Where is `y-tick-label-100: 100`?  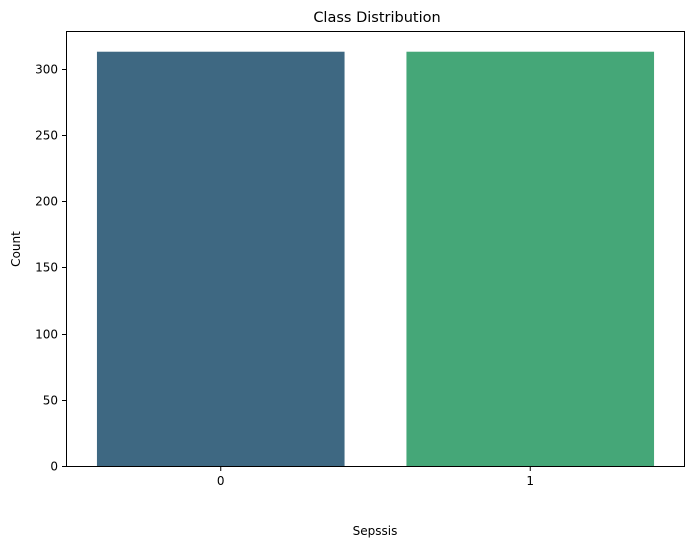
y-tick-label-100: 100 is located at coordinates (46, 335).